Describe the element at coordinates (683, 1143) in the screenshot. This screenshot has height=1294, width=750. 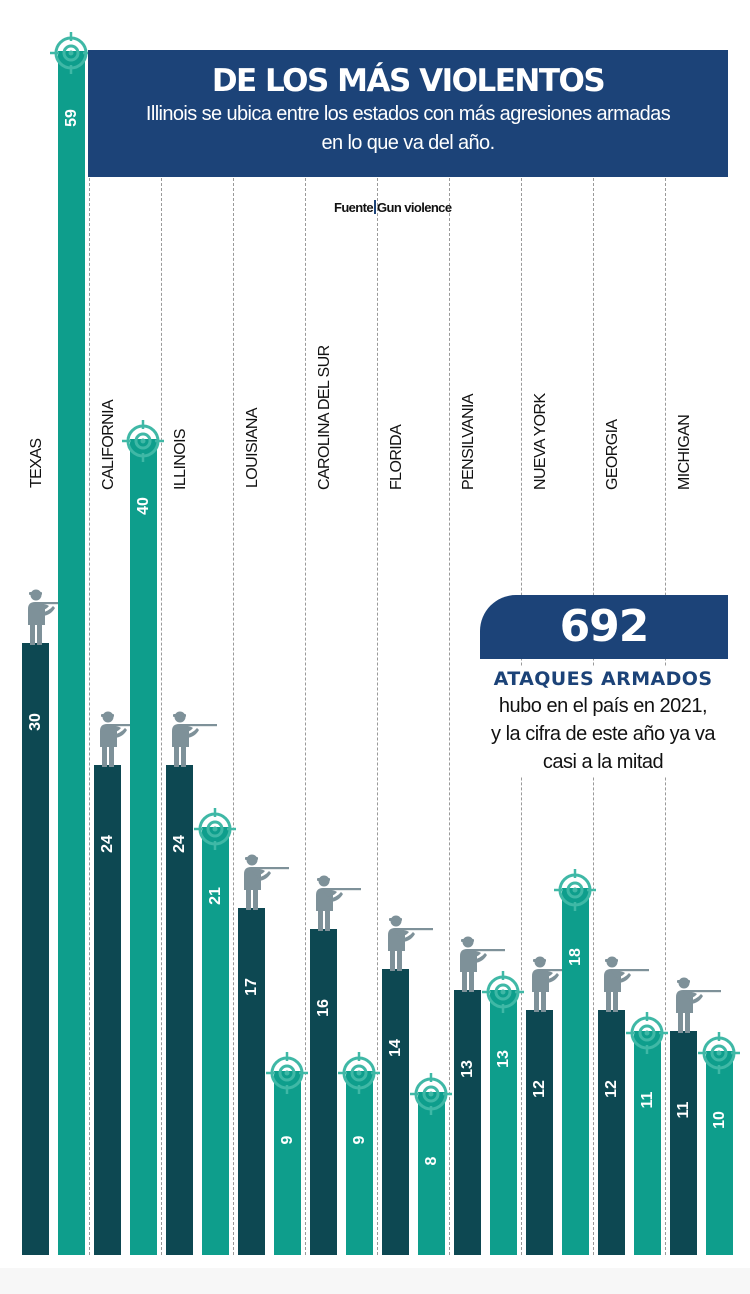
I see `bar-shooter-series: 11` at that location.